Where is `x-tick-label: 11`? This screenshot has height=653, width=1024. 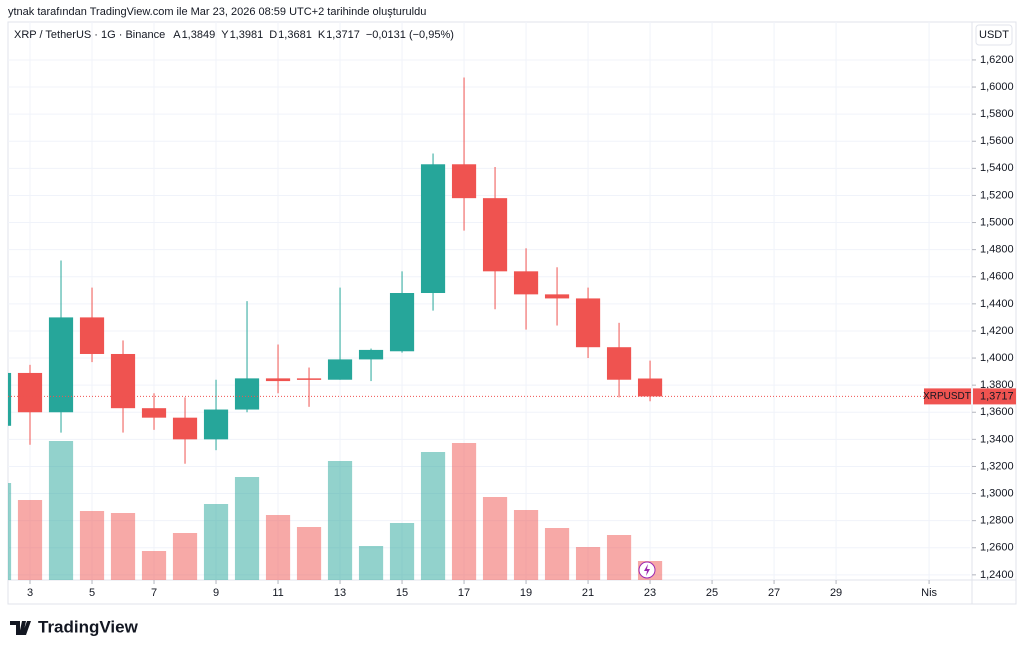
x-tick-label: 11 is located at coordinates (277, 593).